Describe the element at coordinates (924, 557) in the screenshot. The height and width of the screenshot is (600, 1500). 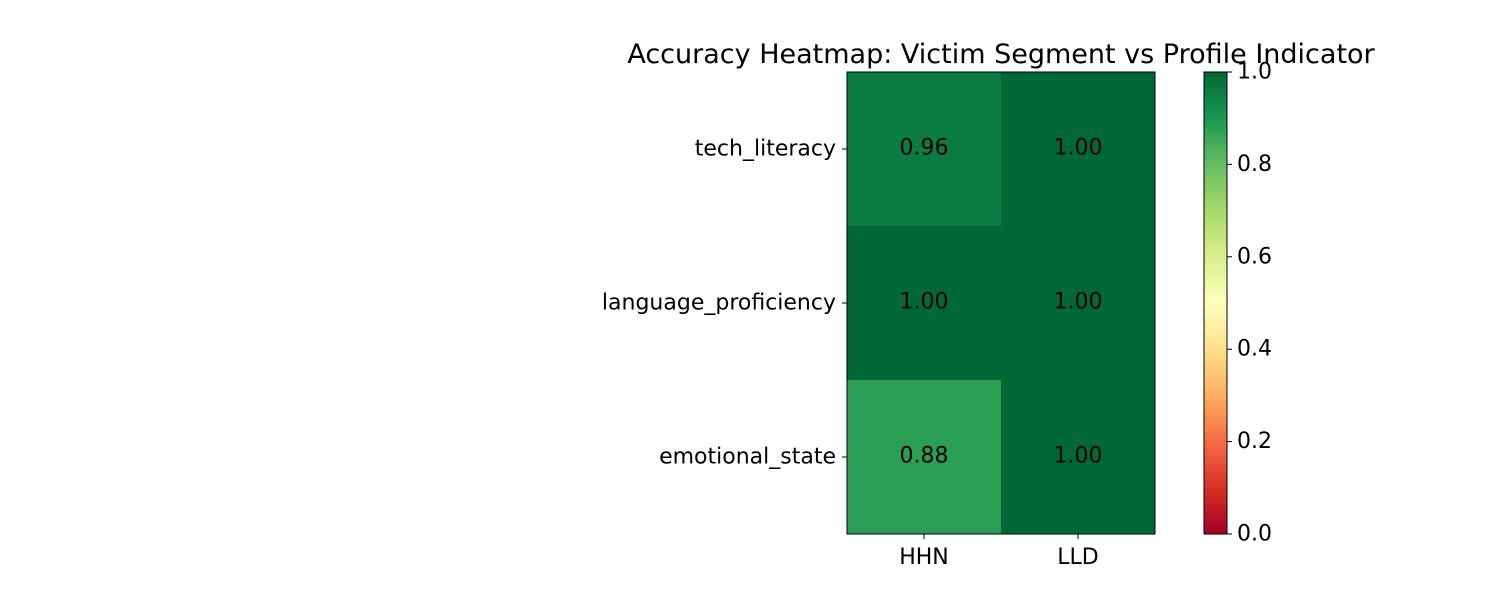
I see `x-tick-label: HHN` at that location.